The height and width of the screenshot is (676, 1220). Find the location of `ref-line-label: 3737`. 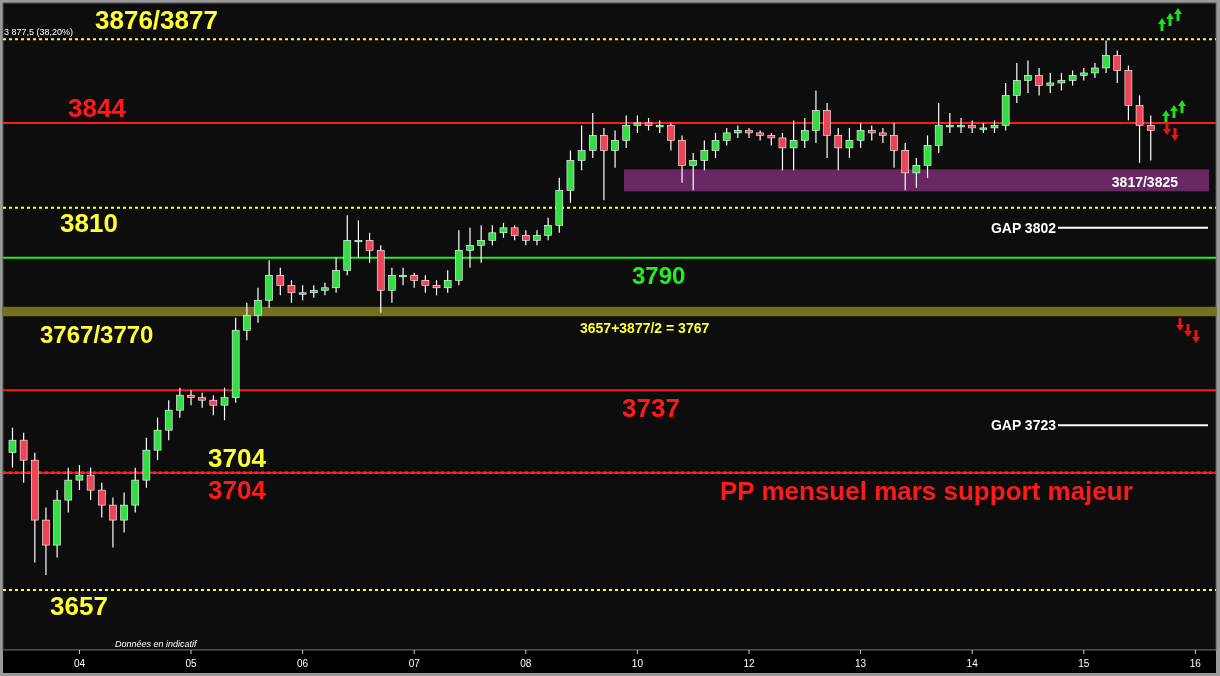

ref-line-label: 3737 is located at coordinates (651, 408).